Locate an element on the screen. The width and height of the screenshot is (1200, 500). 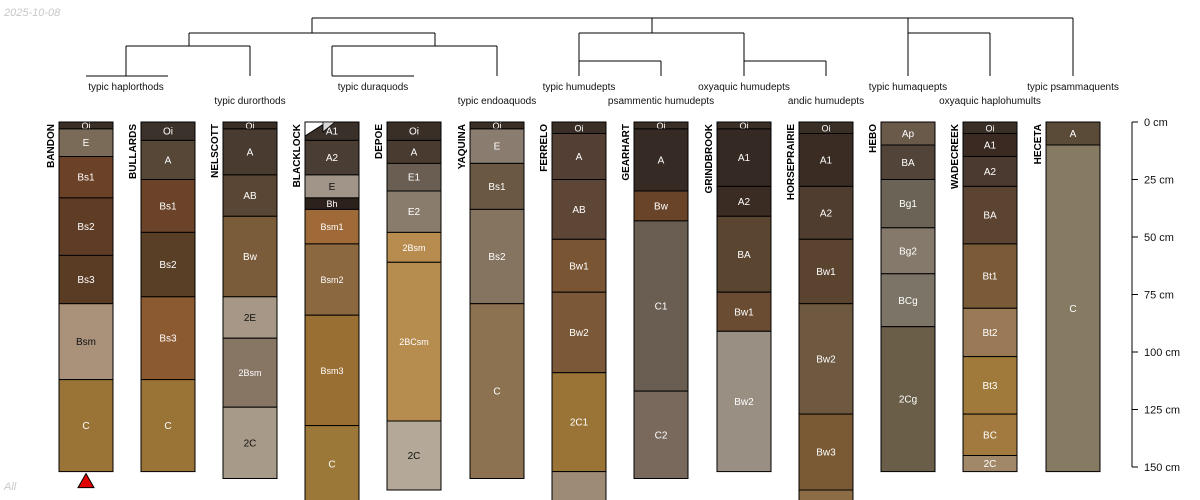
profile-name: BANDON is located at coordinates (51, 146).